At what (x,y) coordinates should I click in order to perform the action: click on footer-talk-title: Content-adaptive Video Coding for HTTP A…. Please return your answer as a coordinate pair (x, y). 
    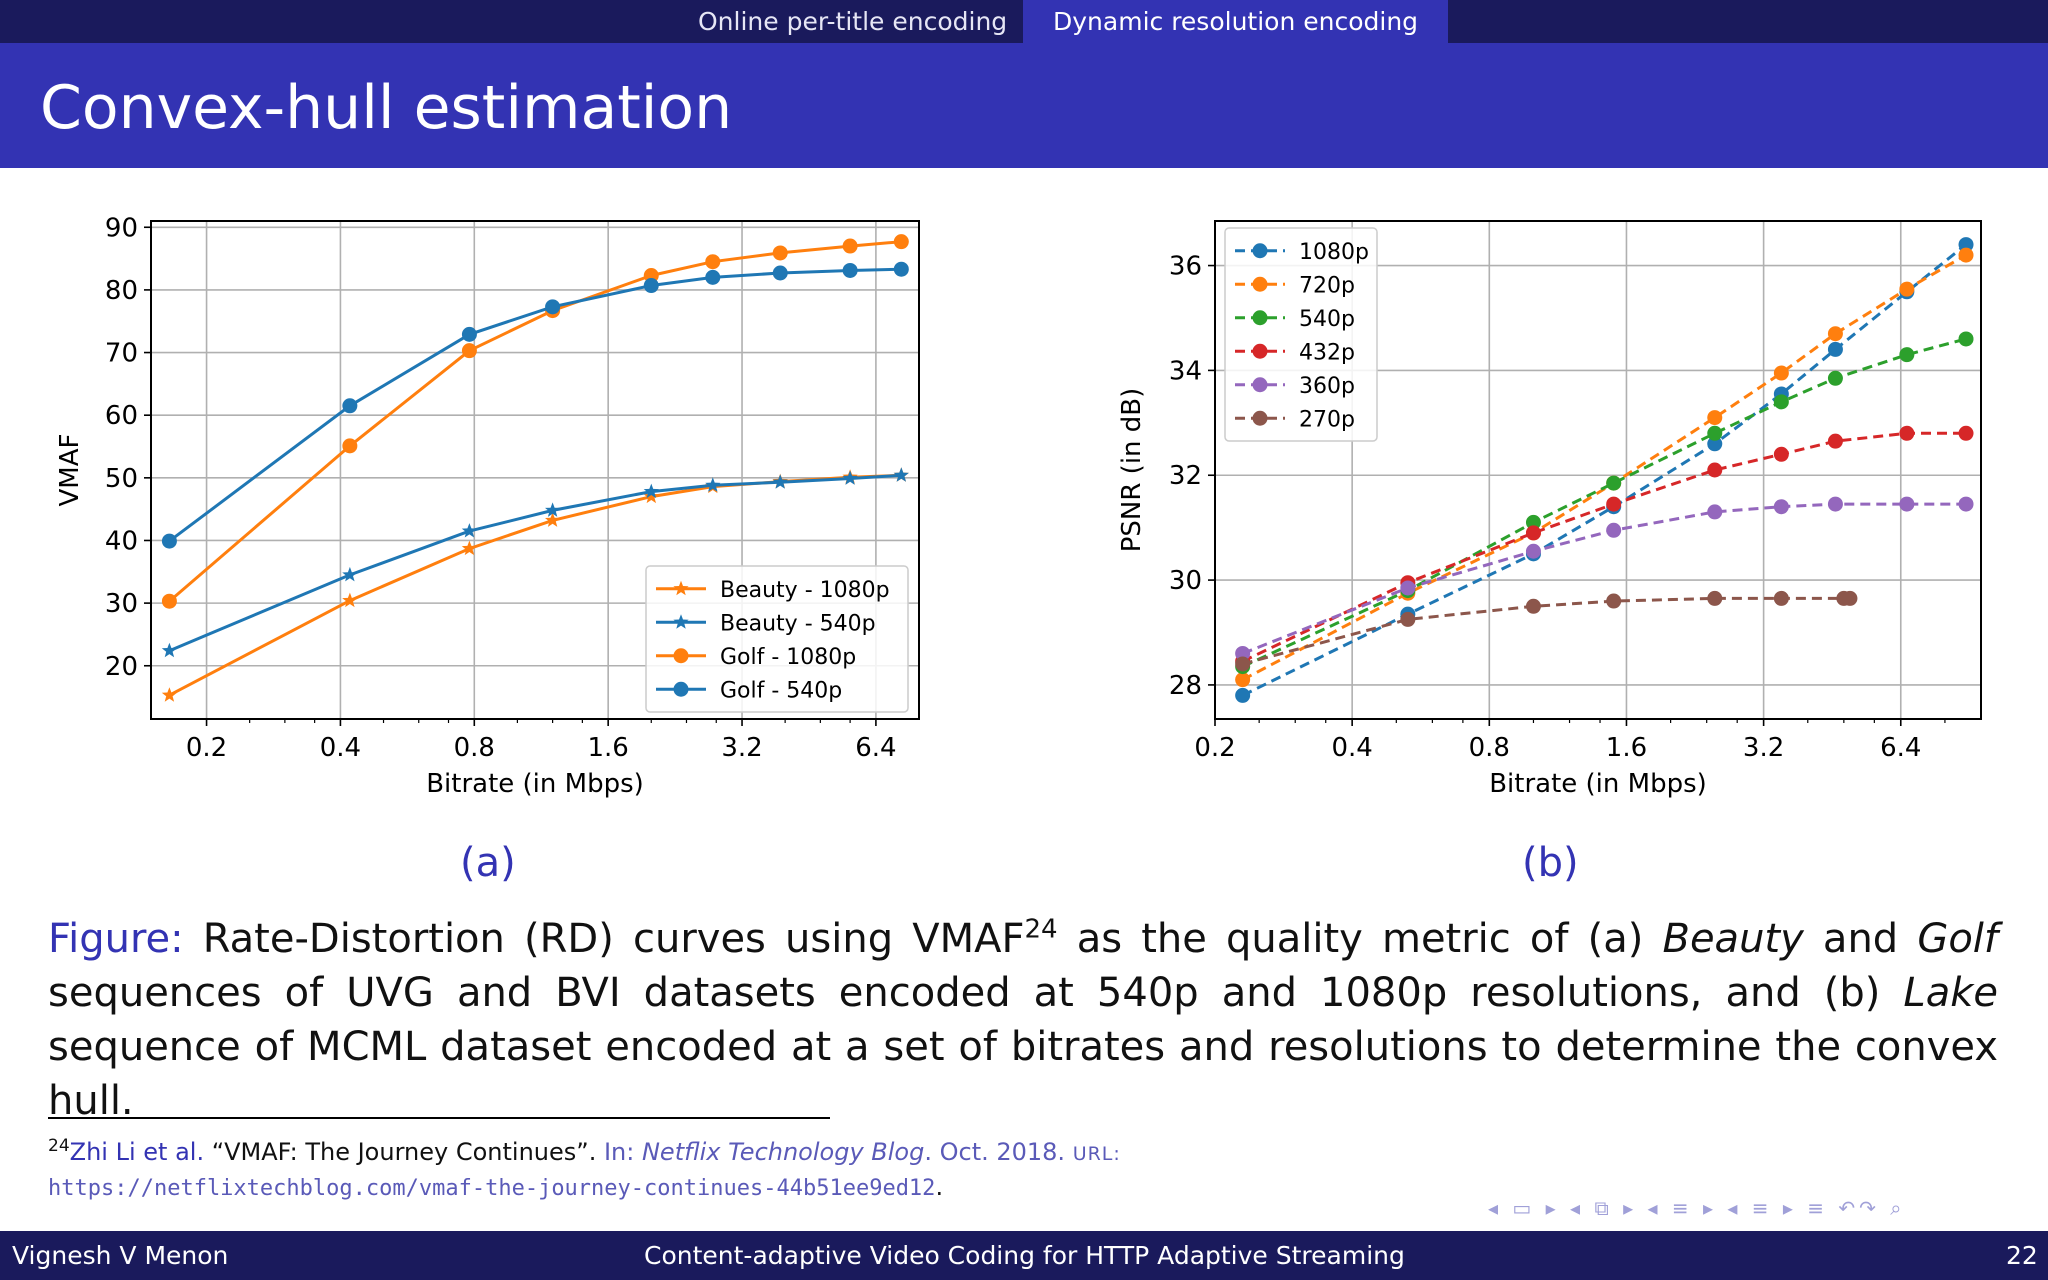
    Looking at the image, I should click on (1024, 1255).